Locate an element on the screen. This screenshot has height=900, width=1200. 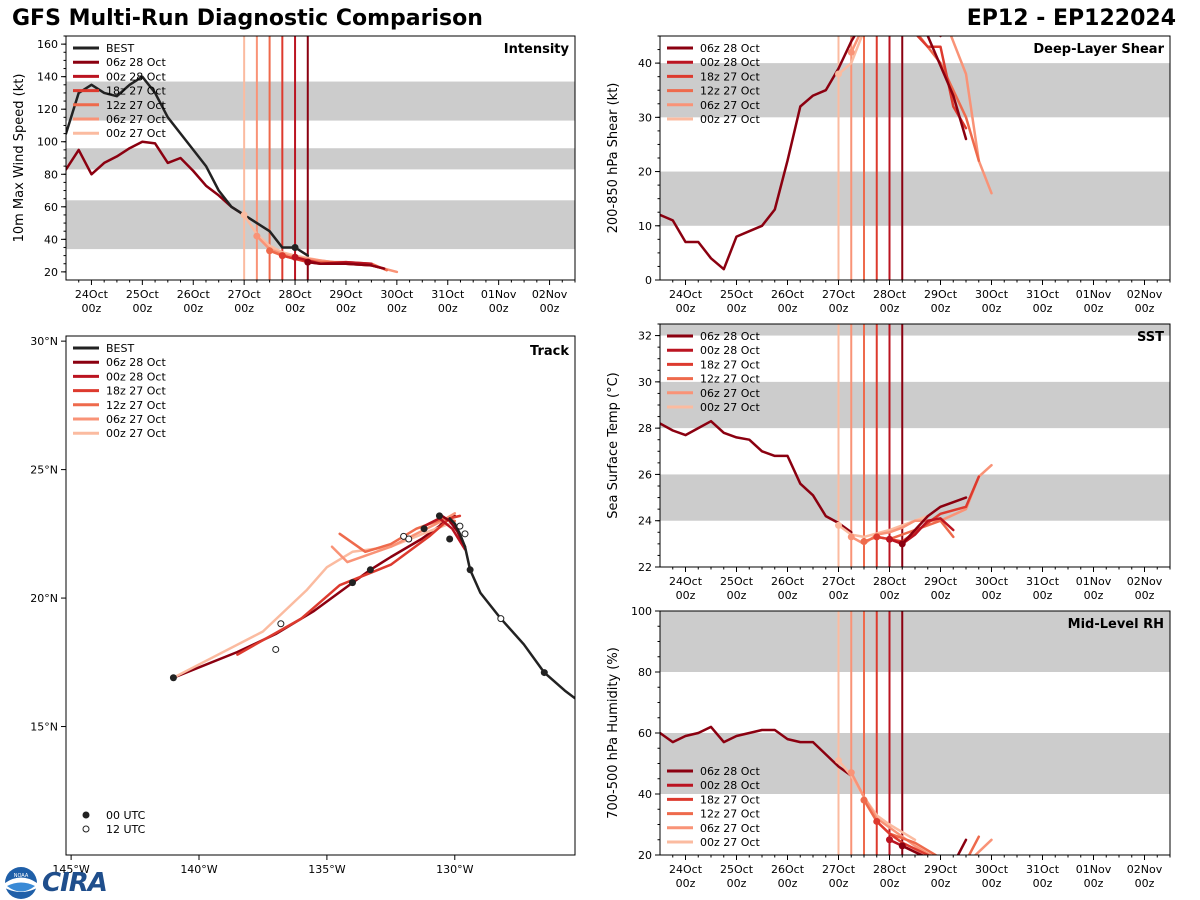
legend-label: 00 UTC is located at coordinates (126, 815).